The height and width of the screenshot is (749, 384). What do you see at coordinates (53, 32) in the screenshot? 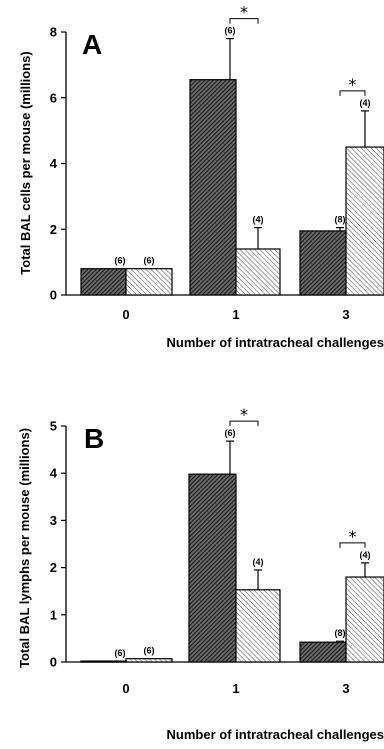
I see `y-tick-label: 8` at bounding box center [53, 32].